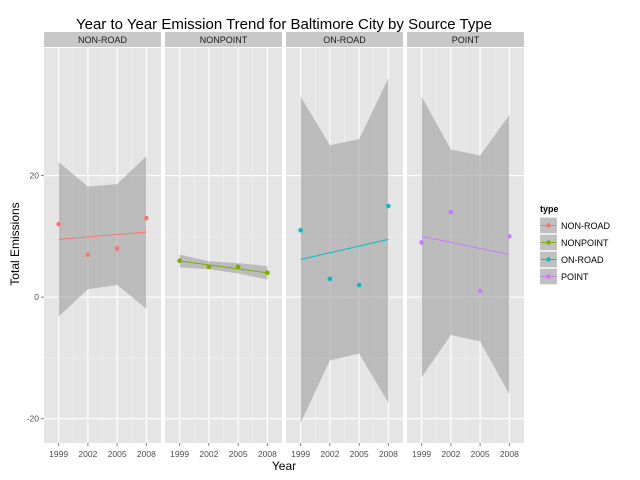 This screenshot has height=480, width=640. I want to click on x-axis-label: Year, so click(284, 466).